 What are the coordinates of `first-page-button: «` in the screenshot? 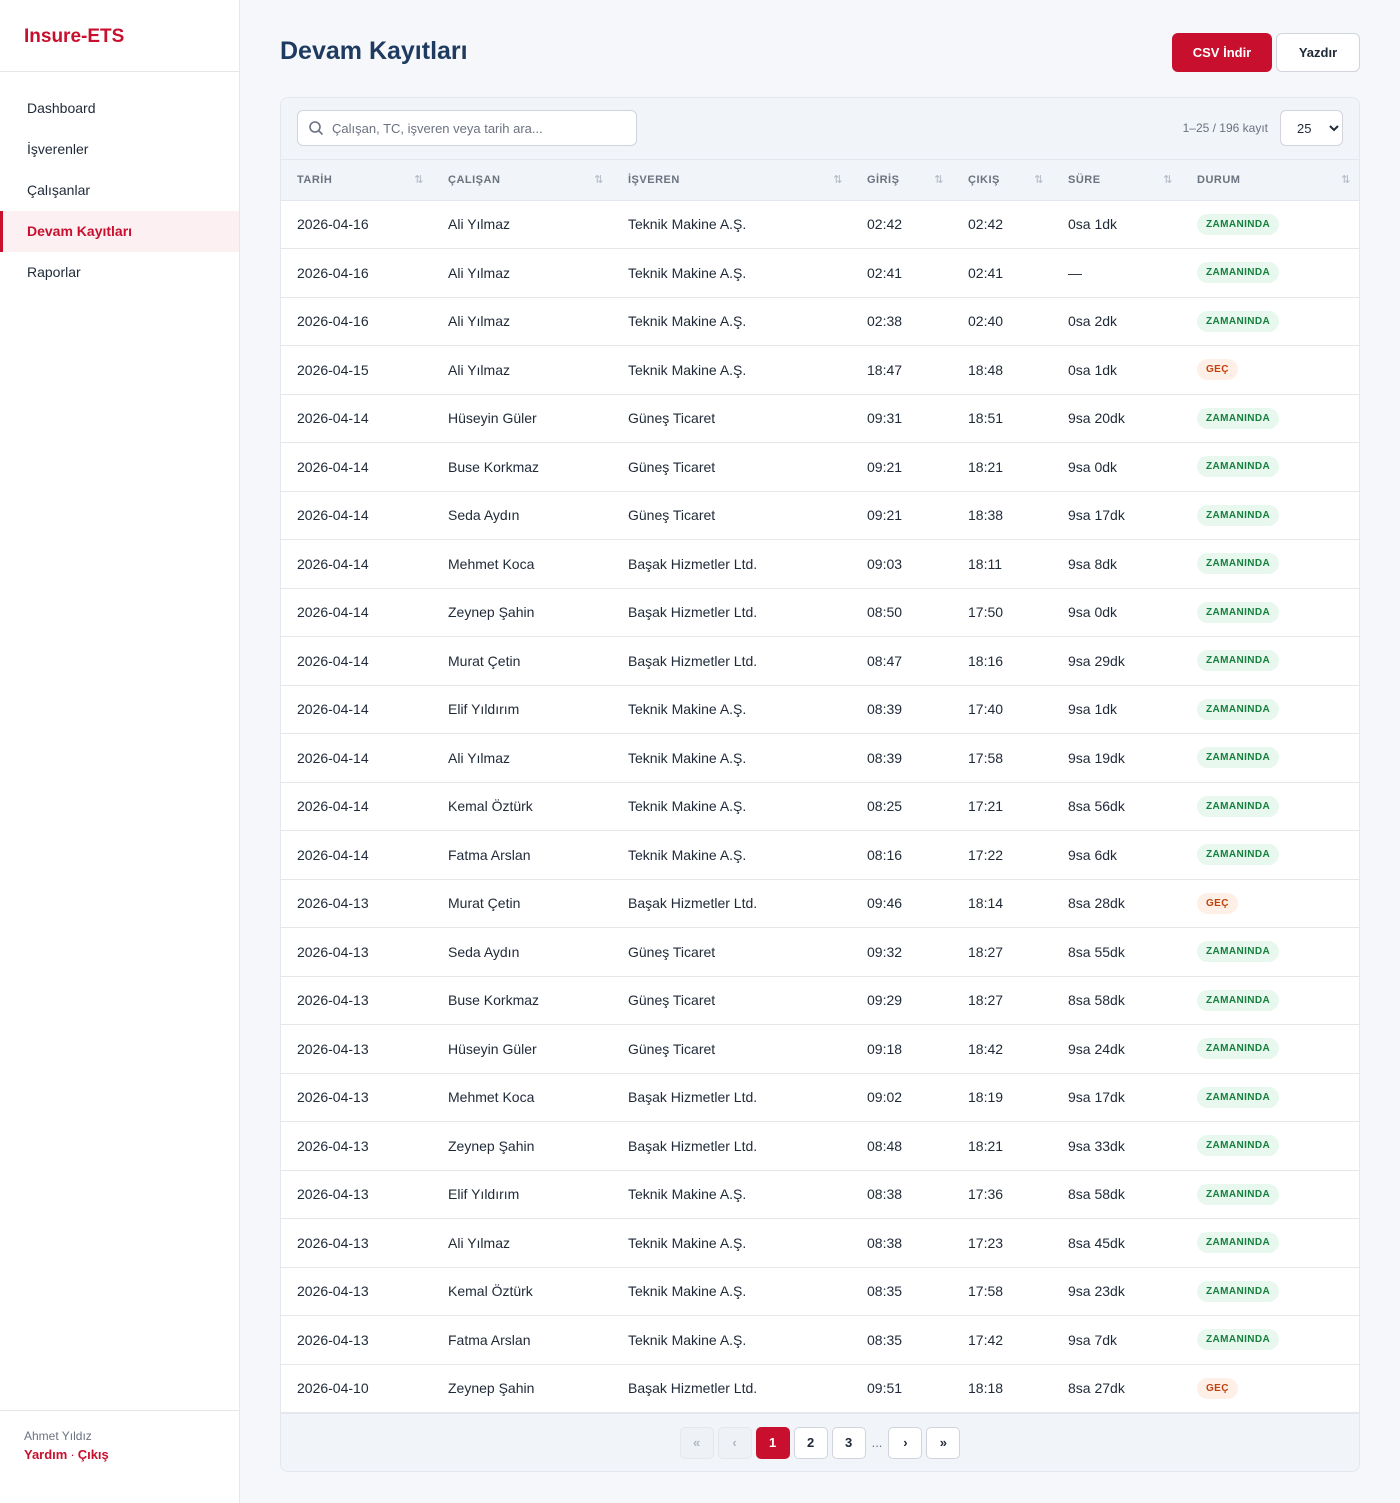 It's located at (696, 1442).